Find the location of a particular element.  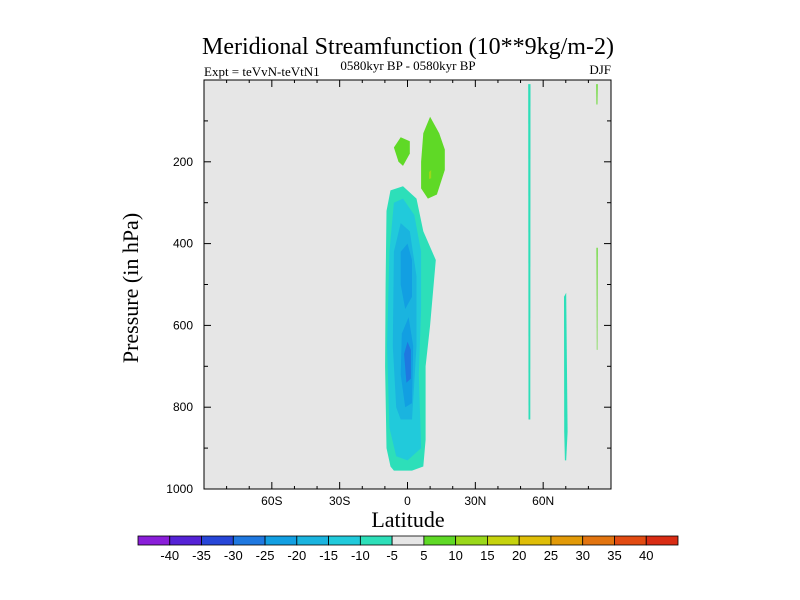

colorbar-label: -40 is located at coordinates (169, 555).